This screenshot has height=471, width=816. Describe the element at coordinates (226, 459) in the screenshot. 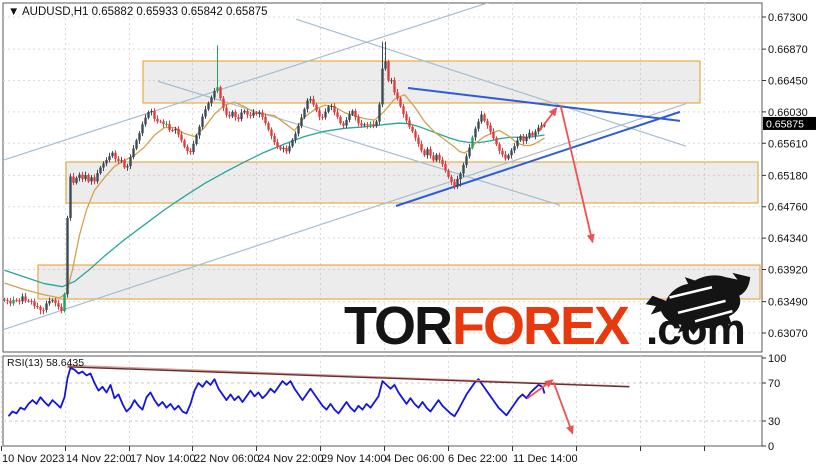

I see `time-tick-label: 22 Nov 06:00` at that location.